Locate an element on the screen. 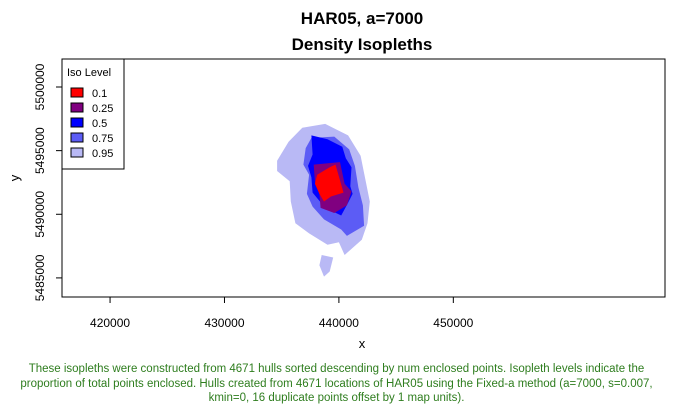  x-tick-label: 440000 is located at coordinates (339, 323).